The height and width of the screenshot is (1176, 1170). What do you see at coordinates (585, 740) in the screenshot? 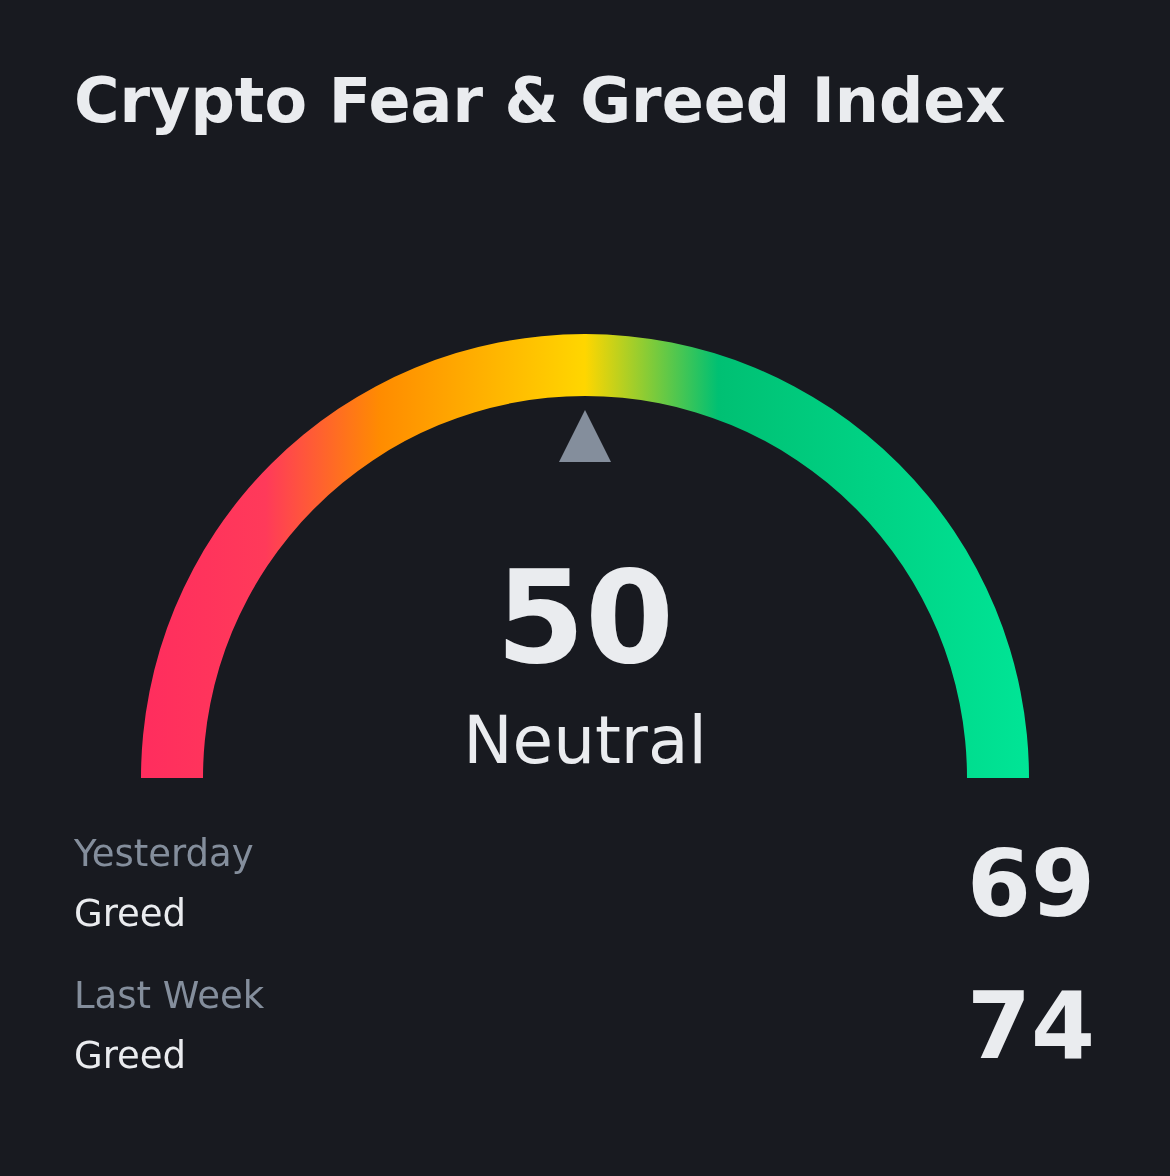
I see `category-label: Neutral` at bounding box center [585, 740].